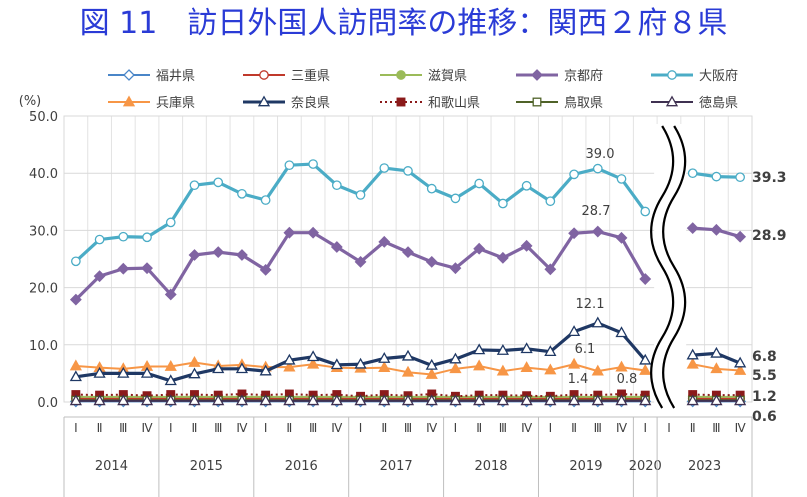 The image size is (807, 497). Describe the element at coordinates (578, 379) in the screenshot. I see `data-label: 1.4` at that location.